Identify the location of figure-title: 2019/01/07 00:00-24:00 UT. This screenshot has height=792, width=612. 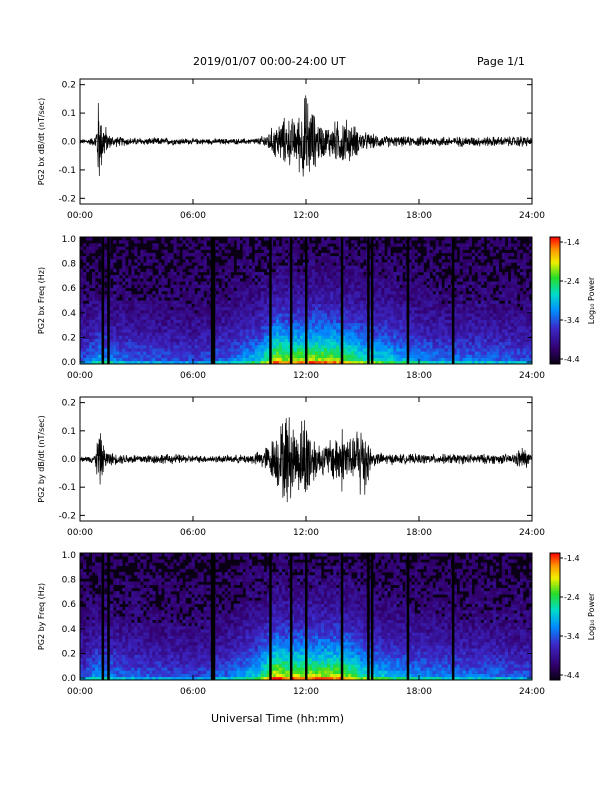
(269, 61).